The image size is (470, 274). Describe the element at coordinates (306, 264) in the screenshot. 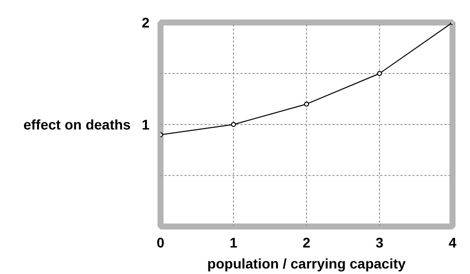

I see `x-axis-title: population / carrying capacity` at that location.